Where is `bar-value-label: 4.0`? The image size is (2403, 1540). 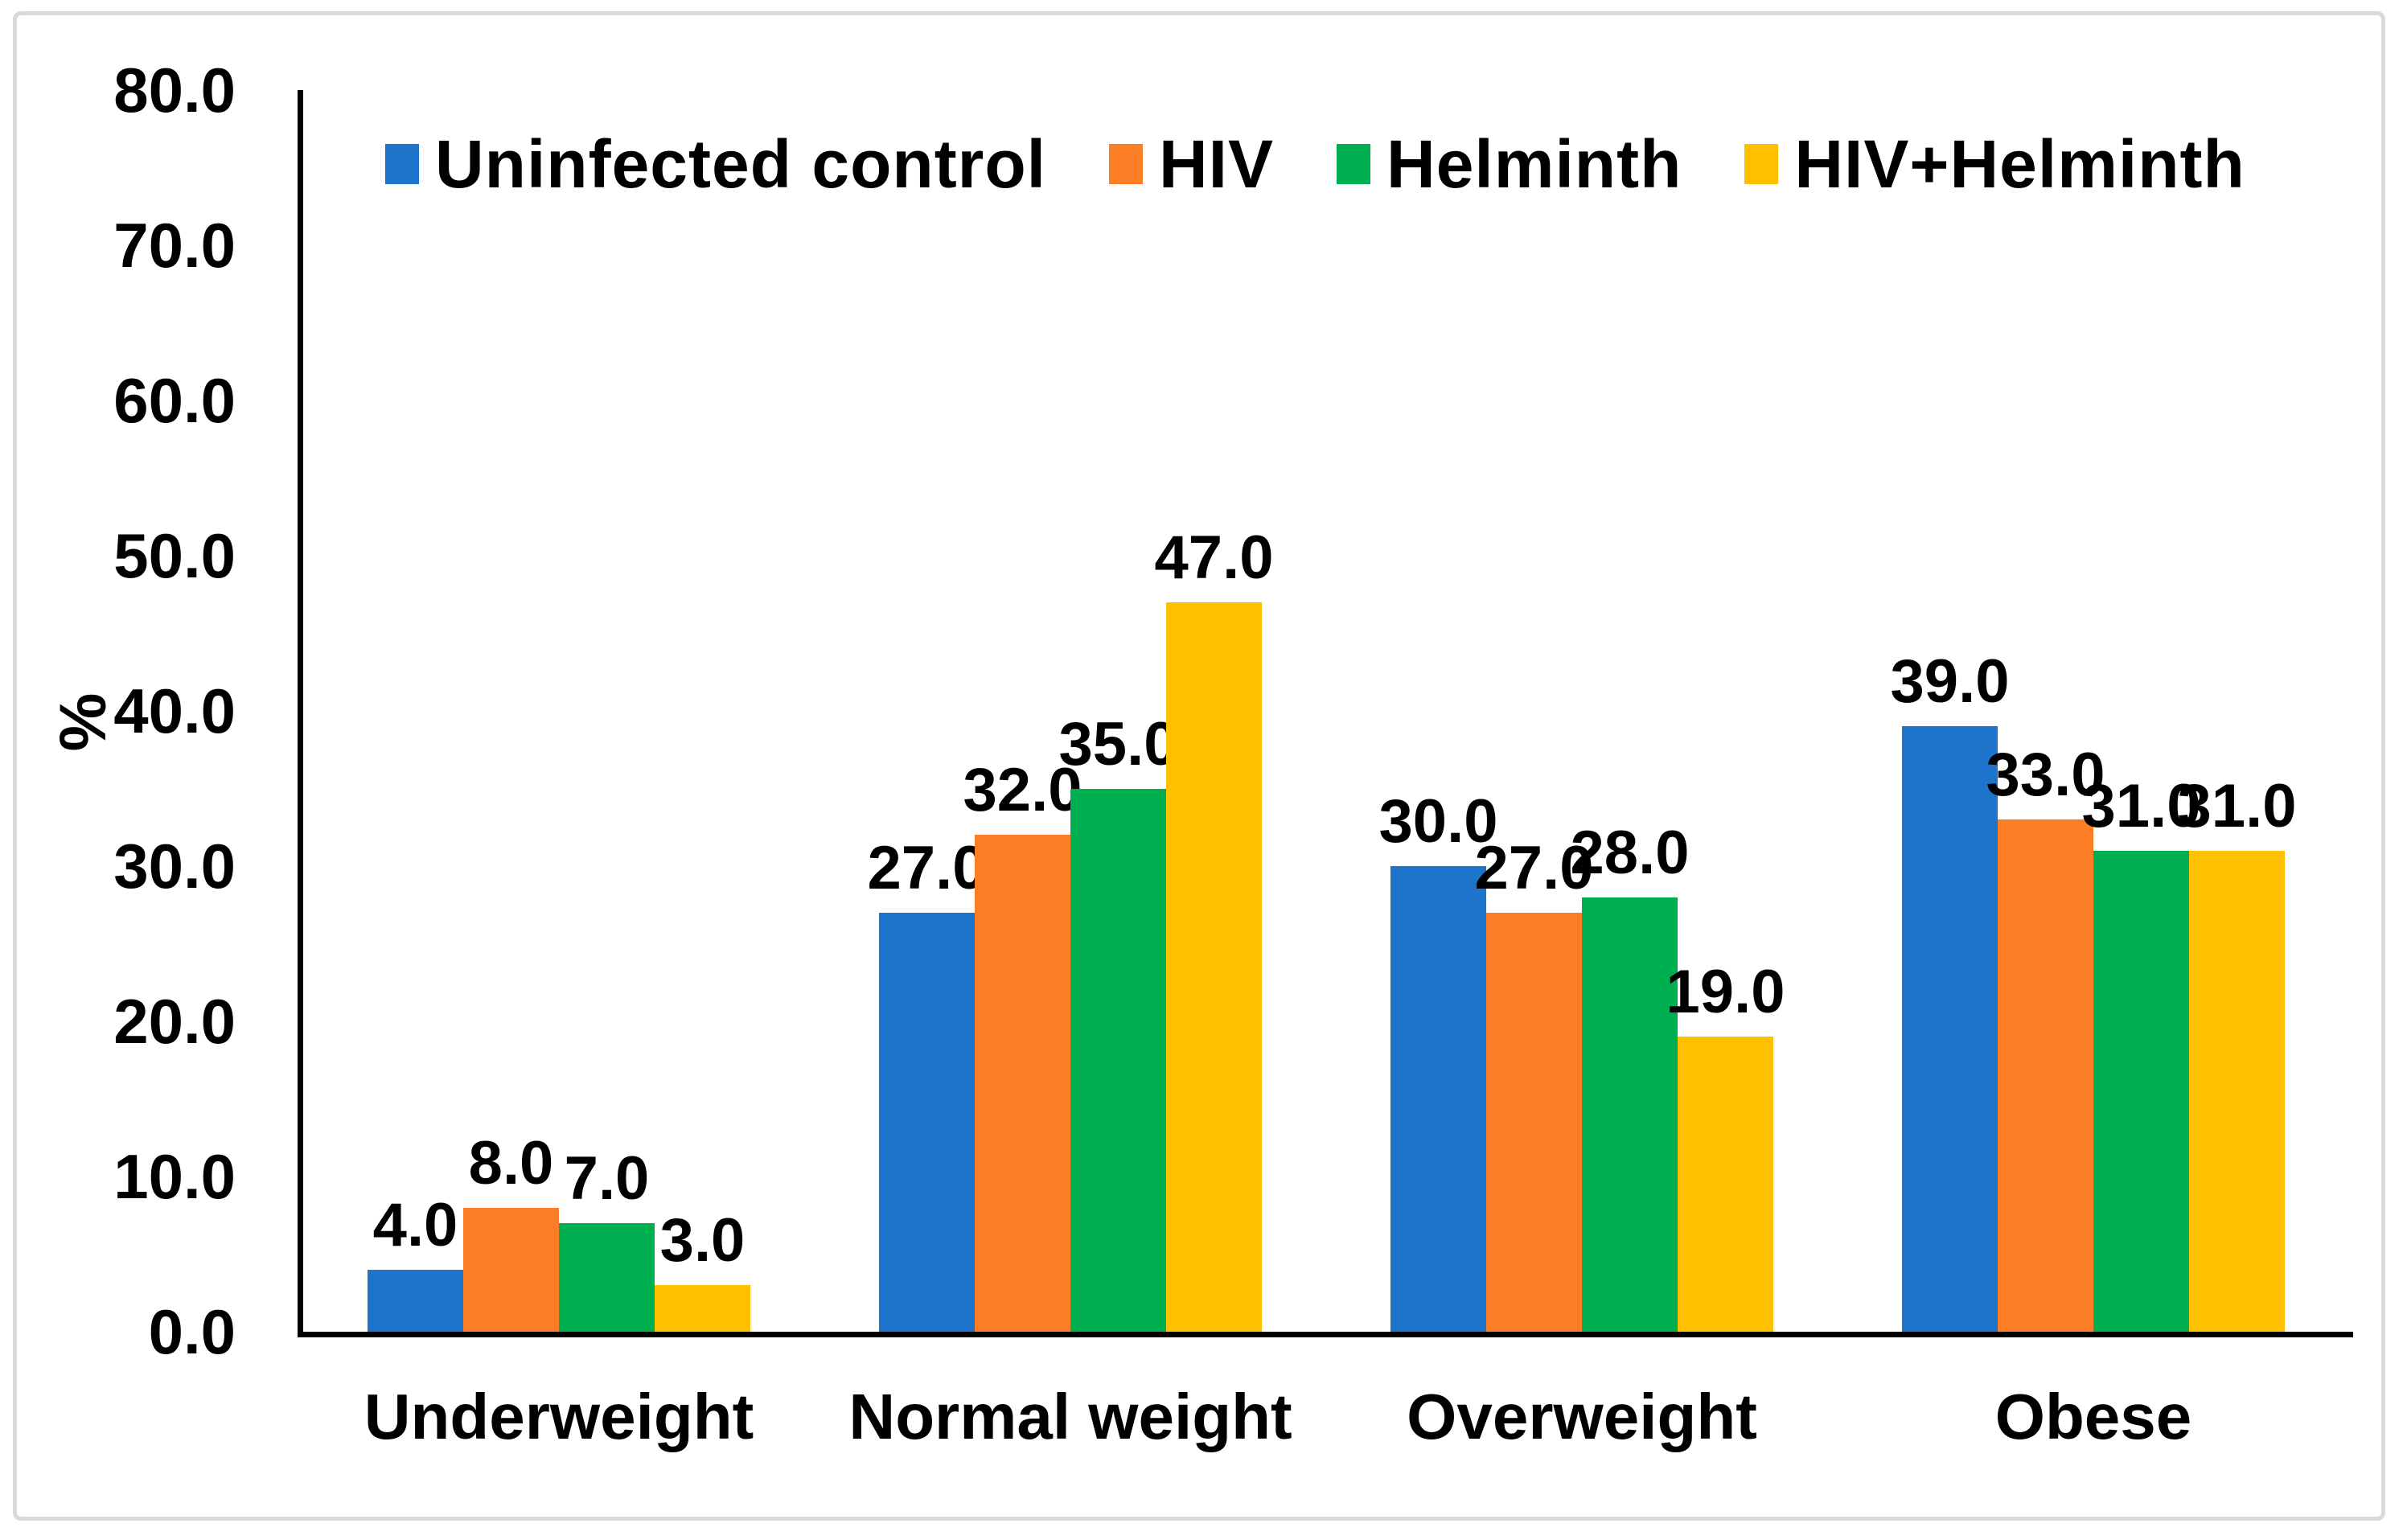 bar-value-label: 4.0 is located at coordinates (415, 1224).